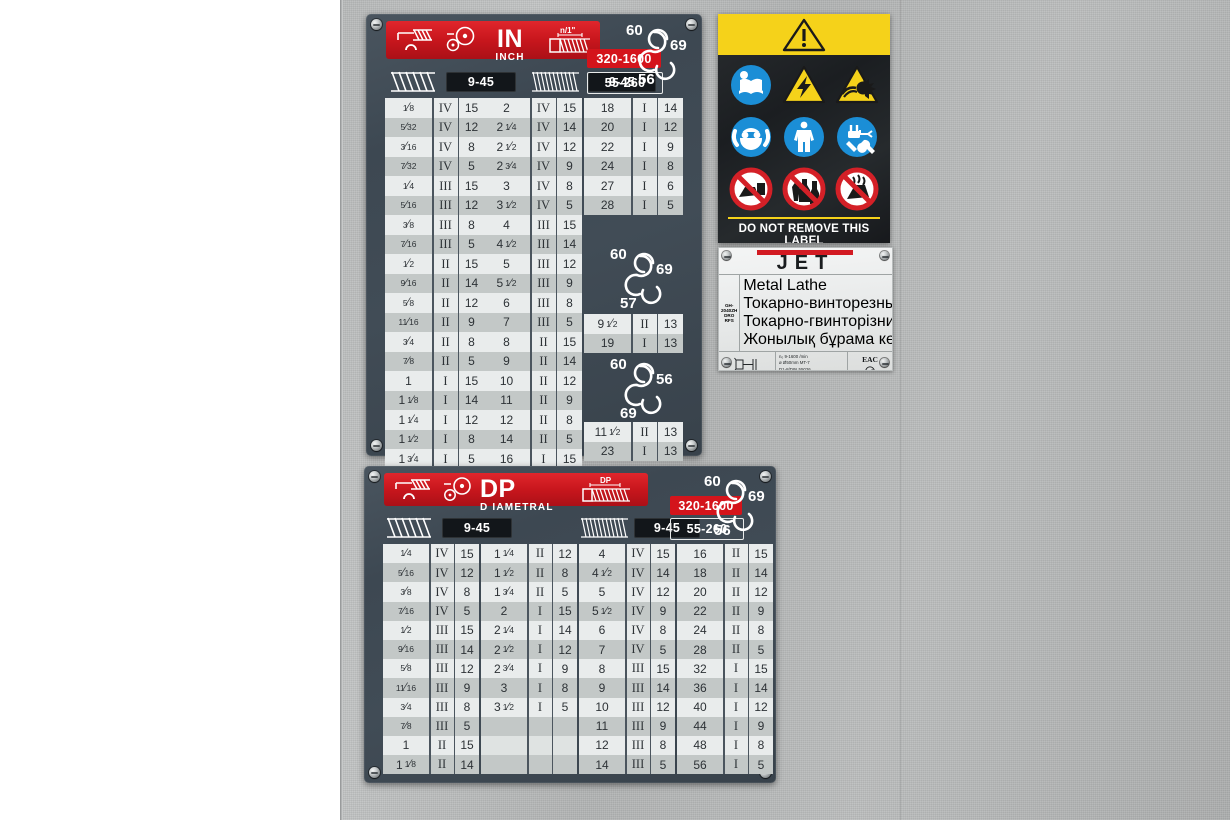 The width and height of the screenshot is (1230, 820). I want to click on table-column: 12 8 5 15 14 12 9 8 5, so click(565, 659).